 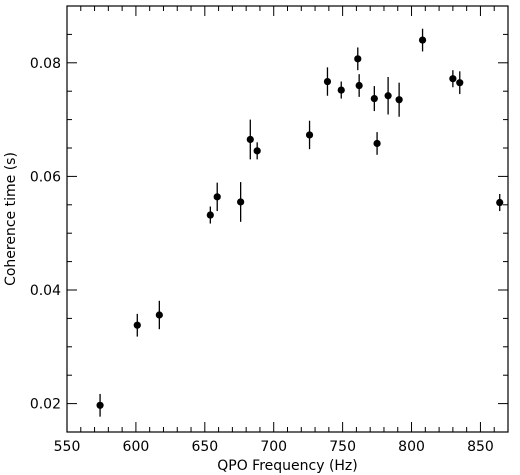 I want to click on x-tick-label: 750, so click(x=342, y=447).